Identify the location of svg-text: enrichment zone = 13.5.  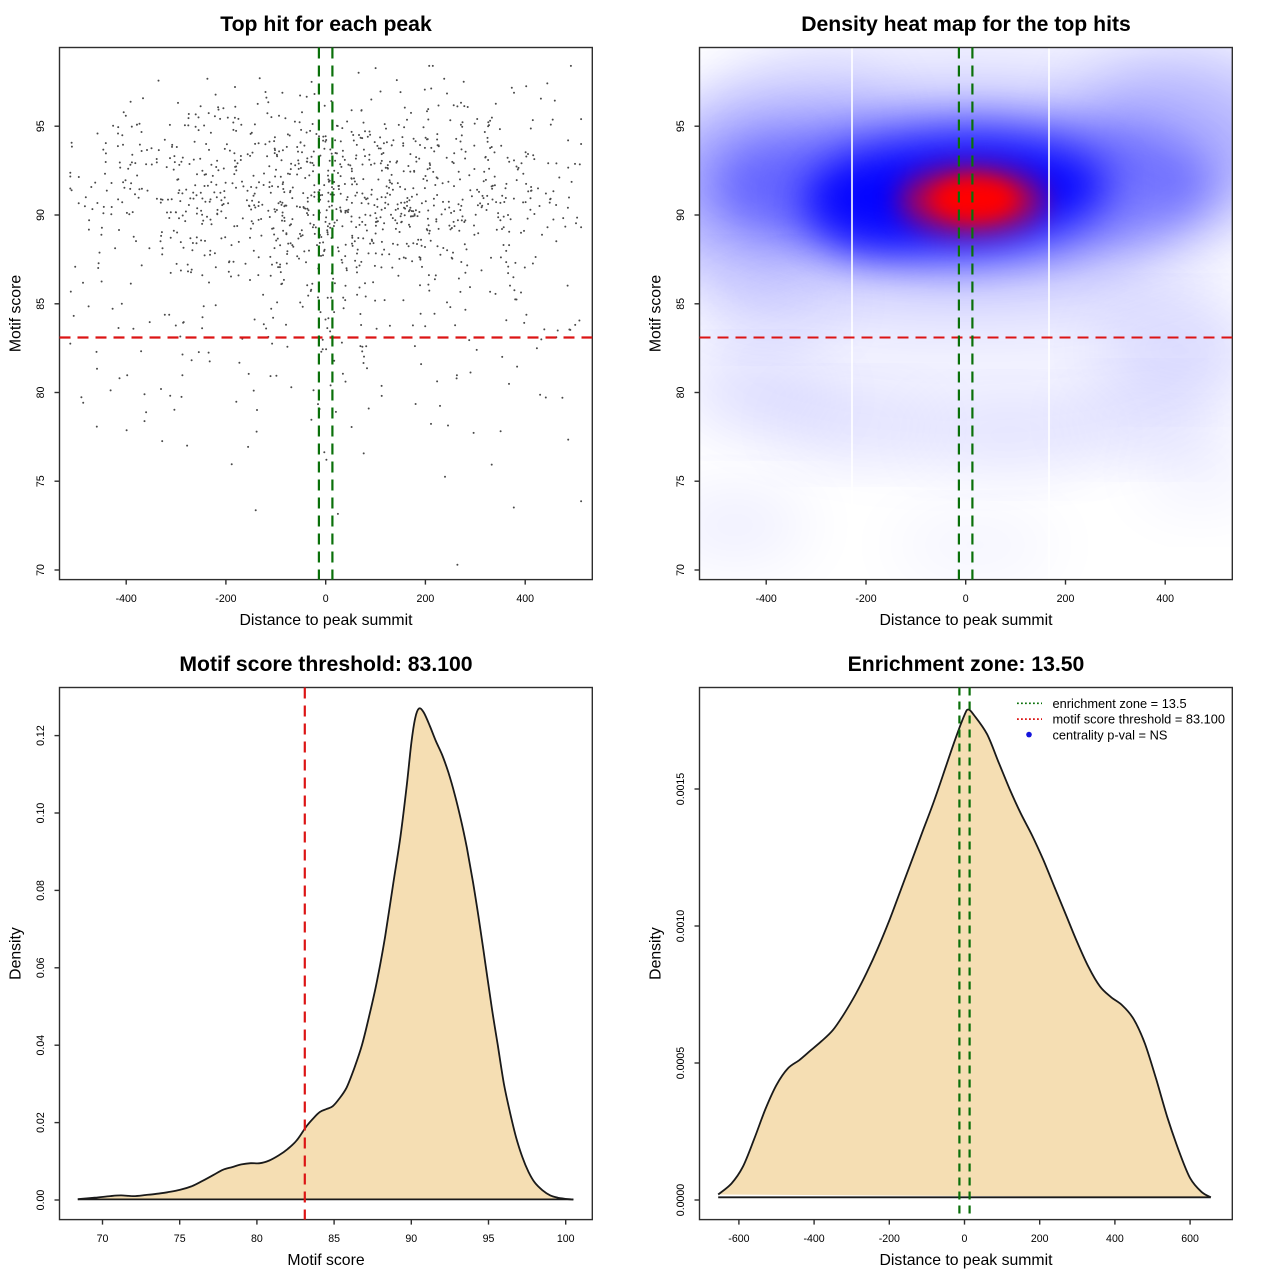
(1120, 703).